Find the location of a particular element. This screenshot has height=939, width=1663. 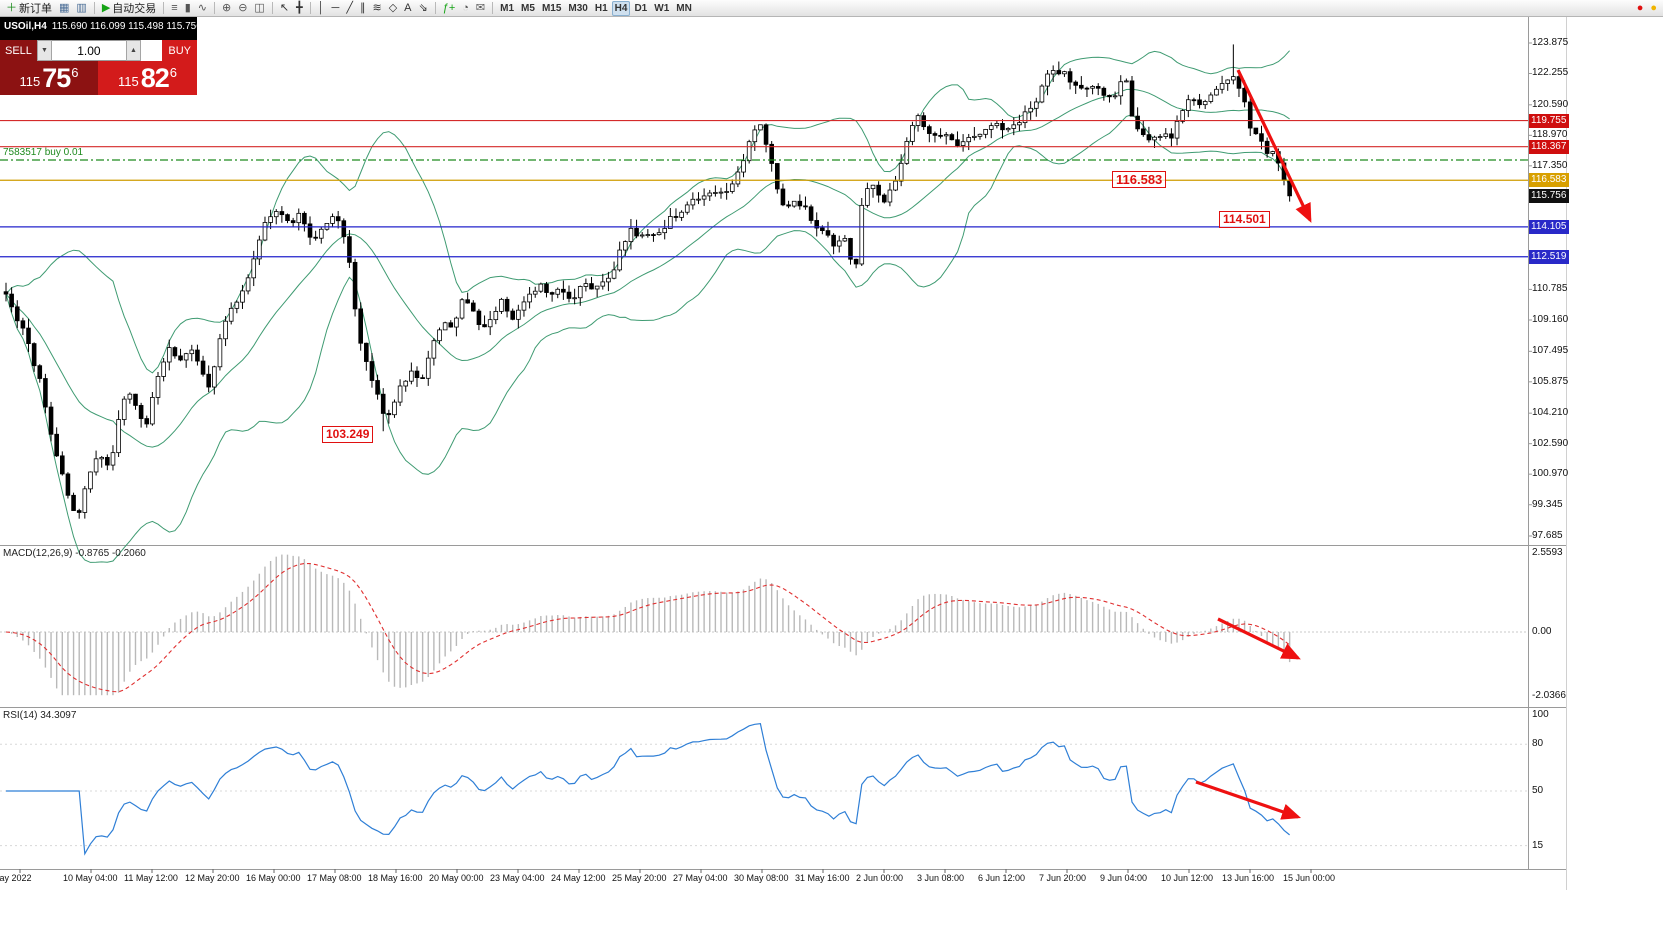

timeframe-m5-button-label: M5 is located at coordinates (528, 8).